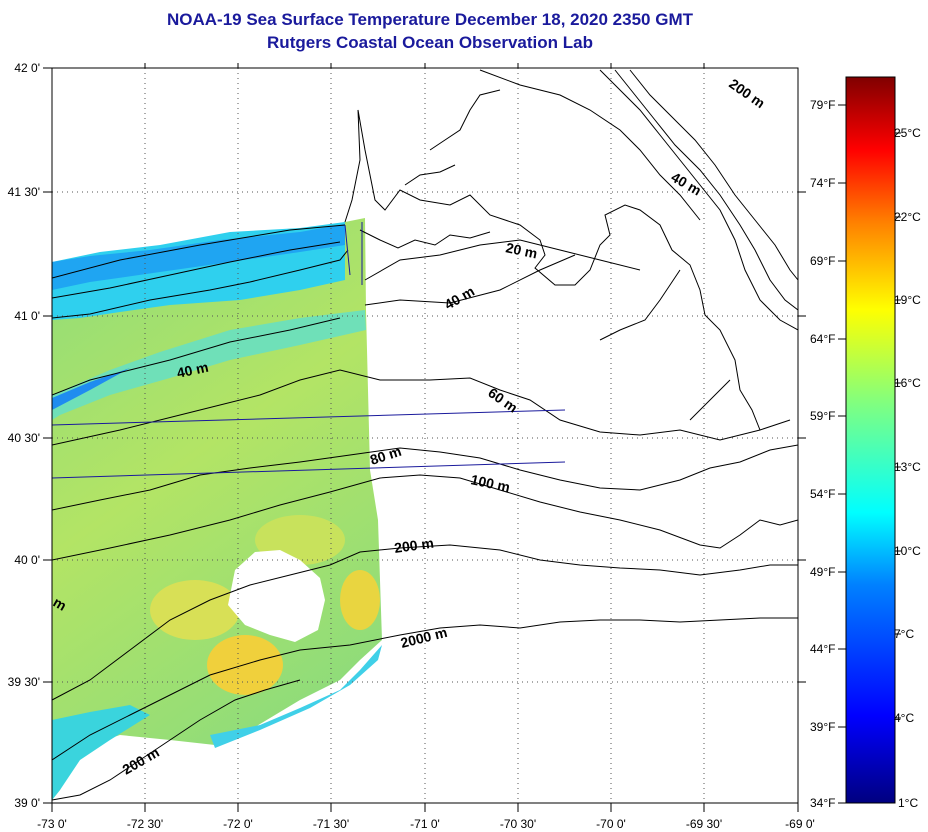  What do you see at coordinates (24, 192) in the screenshot?
I see `lat-label: 41 30'` at bounding box center [24, 192].